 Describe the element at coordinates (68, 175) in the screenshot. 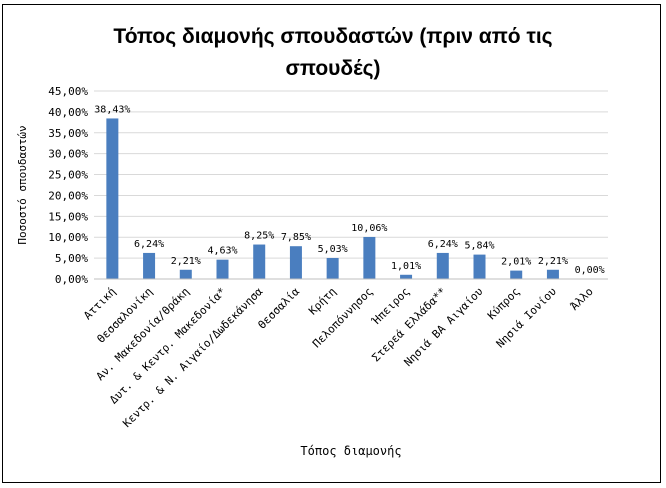

I see `y-tick-label: 25,00%` at that location.